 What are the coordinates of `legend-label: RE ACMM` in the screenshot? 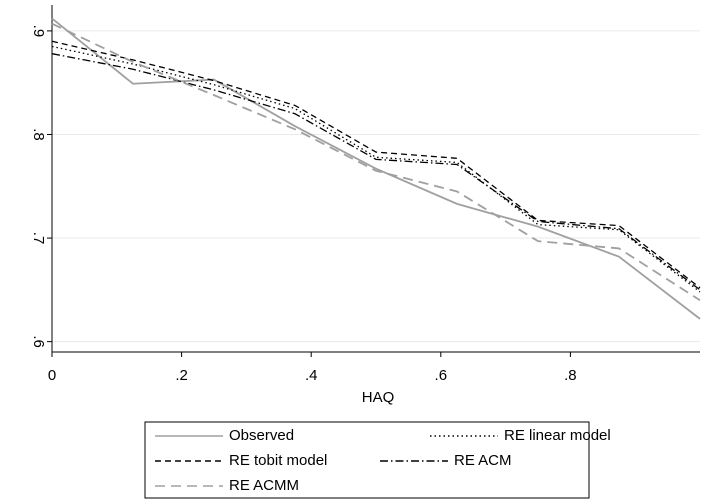 It's located at (264, 485).